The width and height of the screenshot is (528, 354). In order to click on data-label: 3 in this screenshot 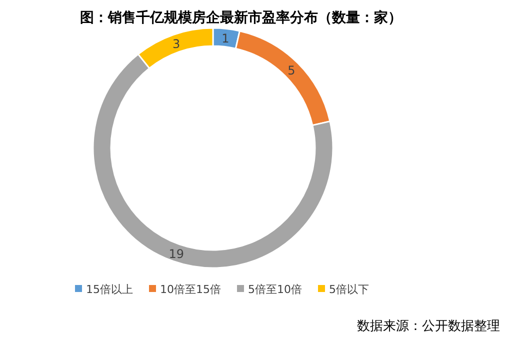, I will do `click(176, 44)`.